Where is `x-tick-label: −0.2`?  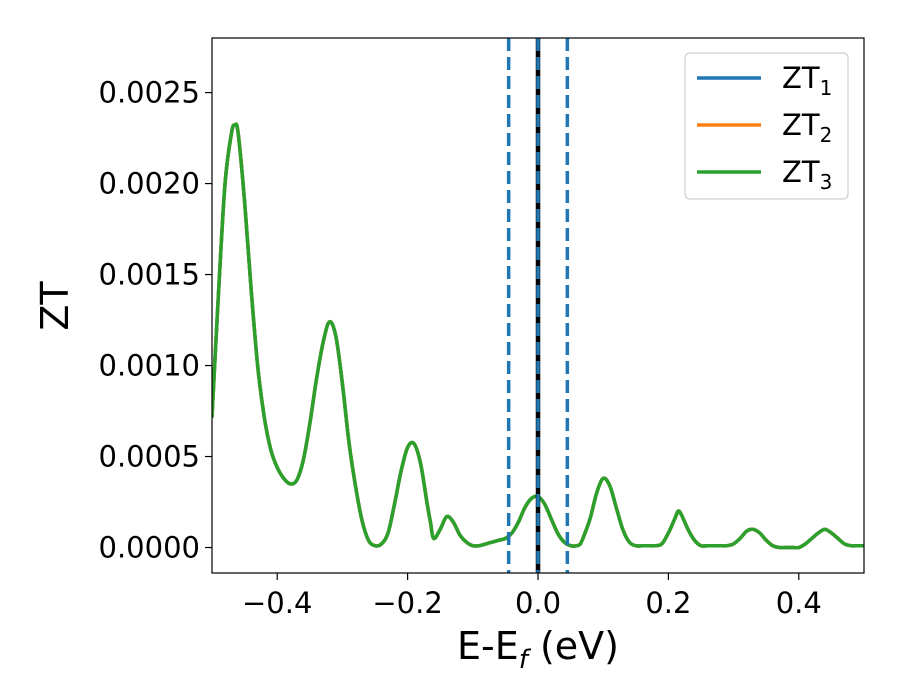 x-tick-label: −0.2 is located at coordinates (407, 603).